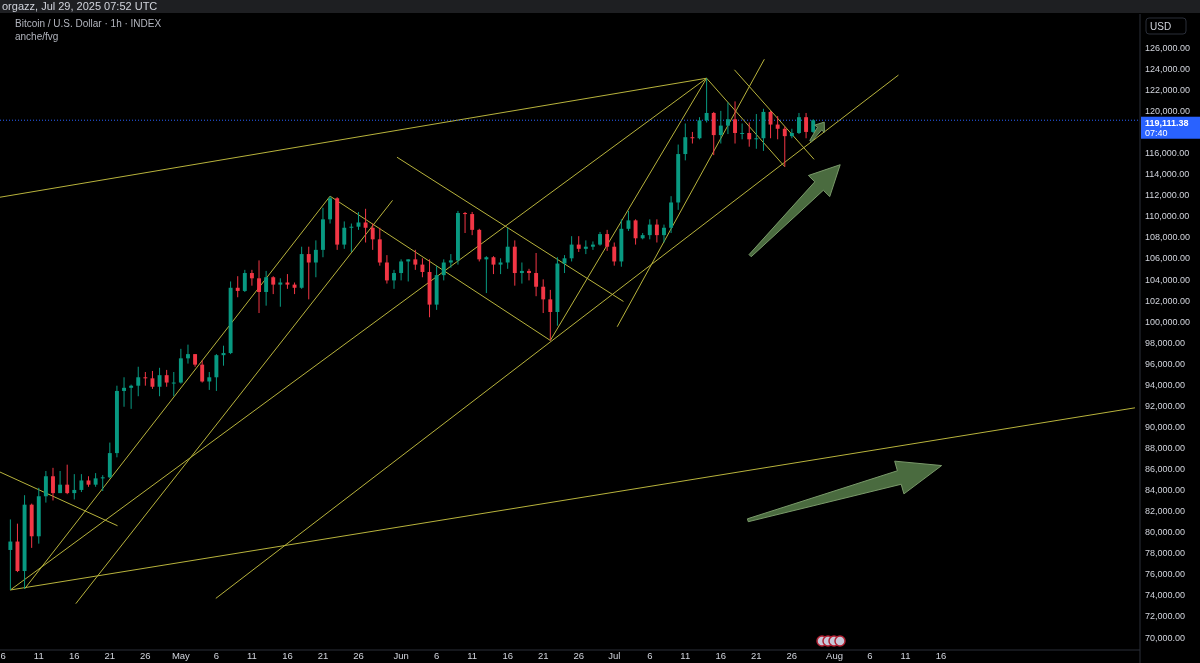 This screenshot has height=663, width=1200. What do you see at coordinates (1165, 637) in the screenshot?
I see `y-tick-label: 70,000.00` at bounding box center [1165, 637].